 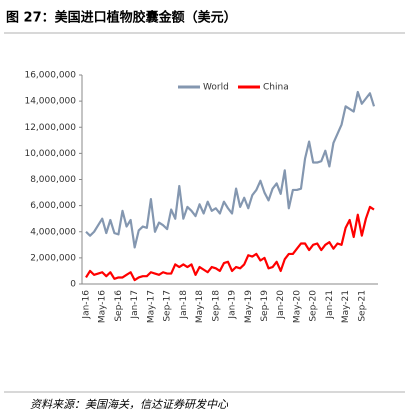 What do you see at coordinates (50, 154) in the screenshot?
I see `y-tick-label: 10,000,000` at bounding box center [50, 154].